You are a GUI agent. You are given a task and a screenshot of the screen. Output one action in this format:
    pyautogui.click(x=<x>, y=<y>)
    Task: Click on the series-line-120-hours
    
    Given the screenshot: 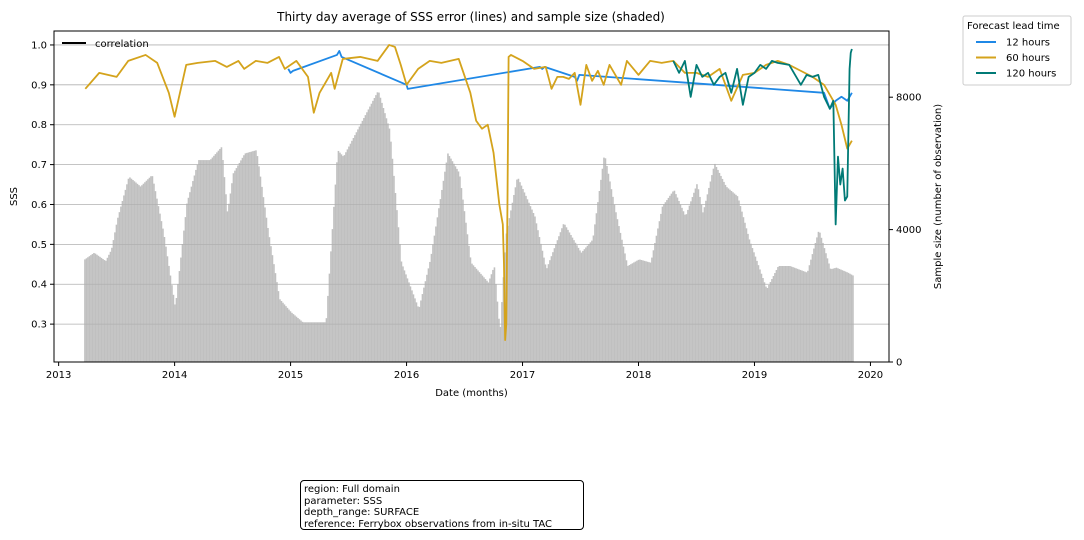 What is the action you would take?
    pyautogui.click(x=762, y=137)
    